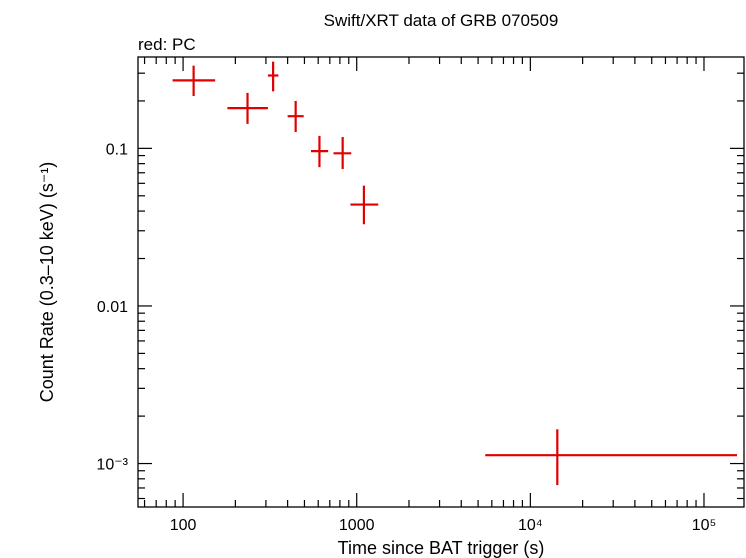 The width and height of the screenshot is (746, 558). Describe the element at coordinates (357, 525) in the screenshot. I see `x-tick-label: 1000` at that location.